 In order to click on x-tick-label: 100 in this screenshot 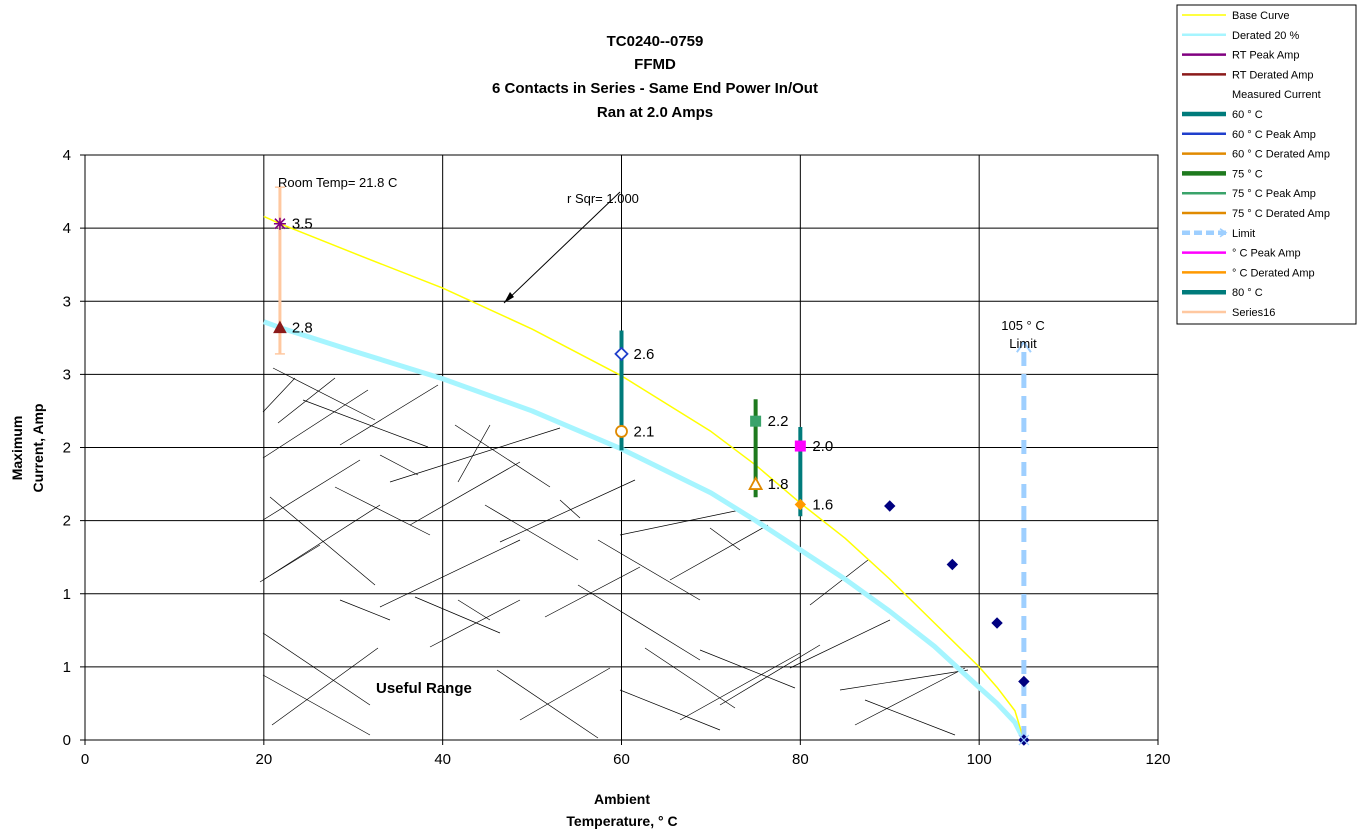, I will do `click(979, 759)`.